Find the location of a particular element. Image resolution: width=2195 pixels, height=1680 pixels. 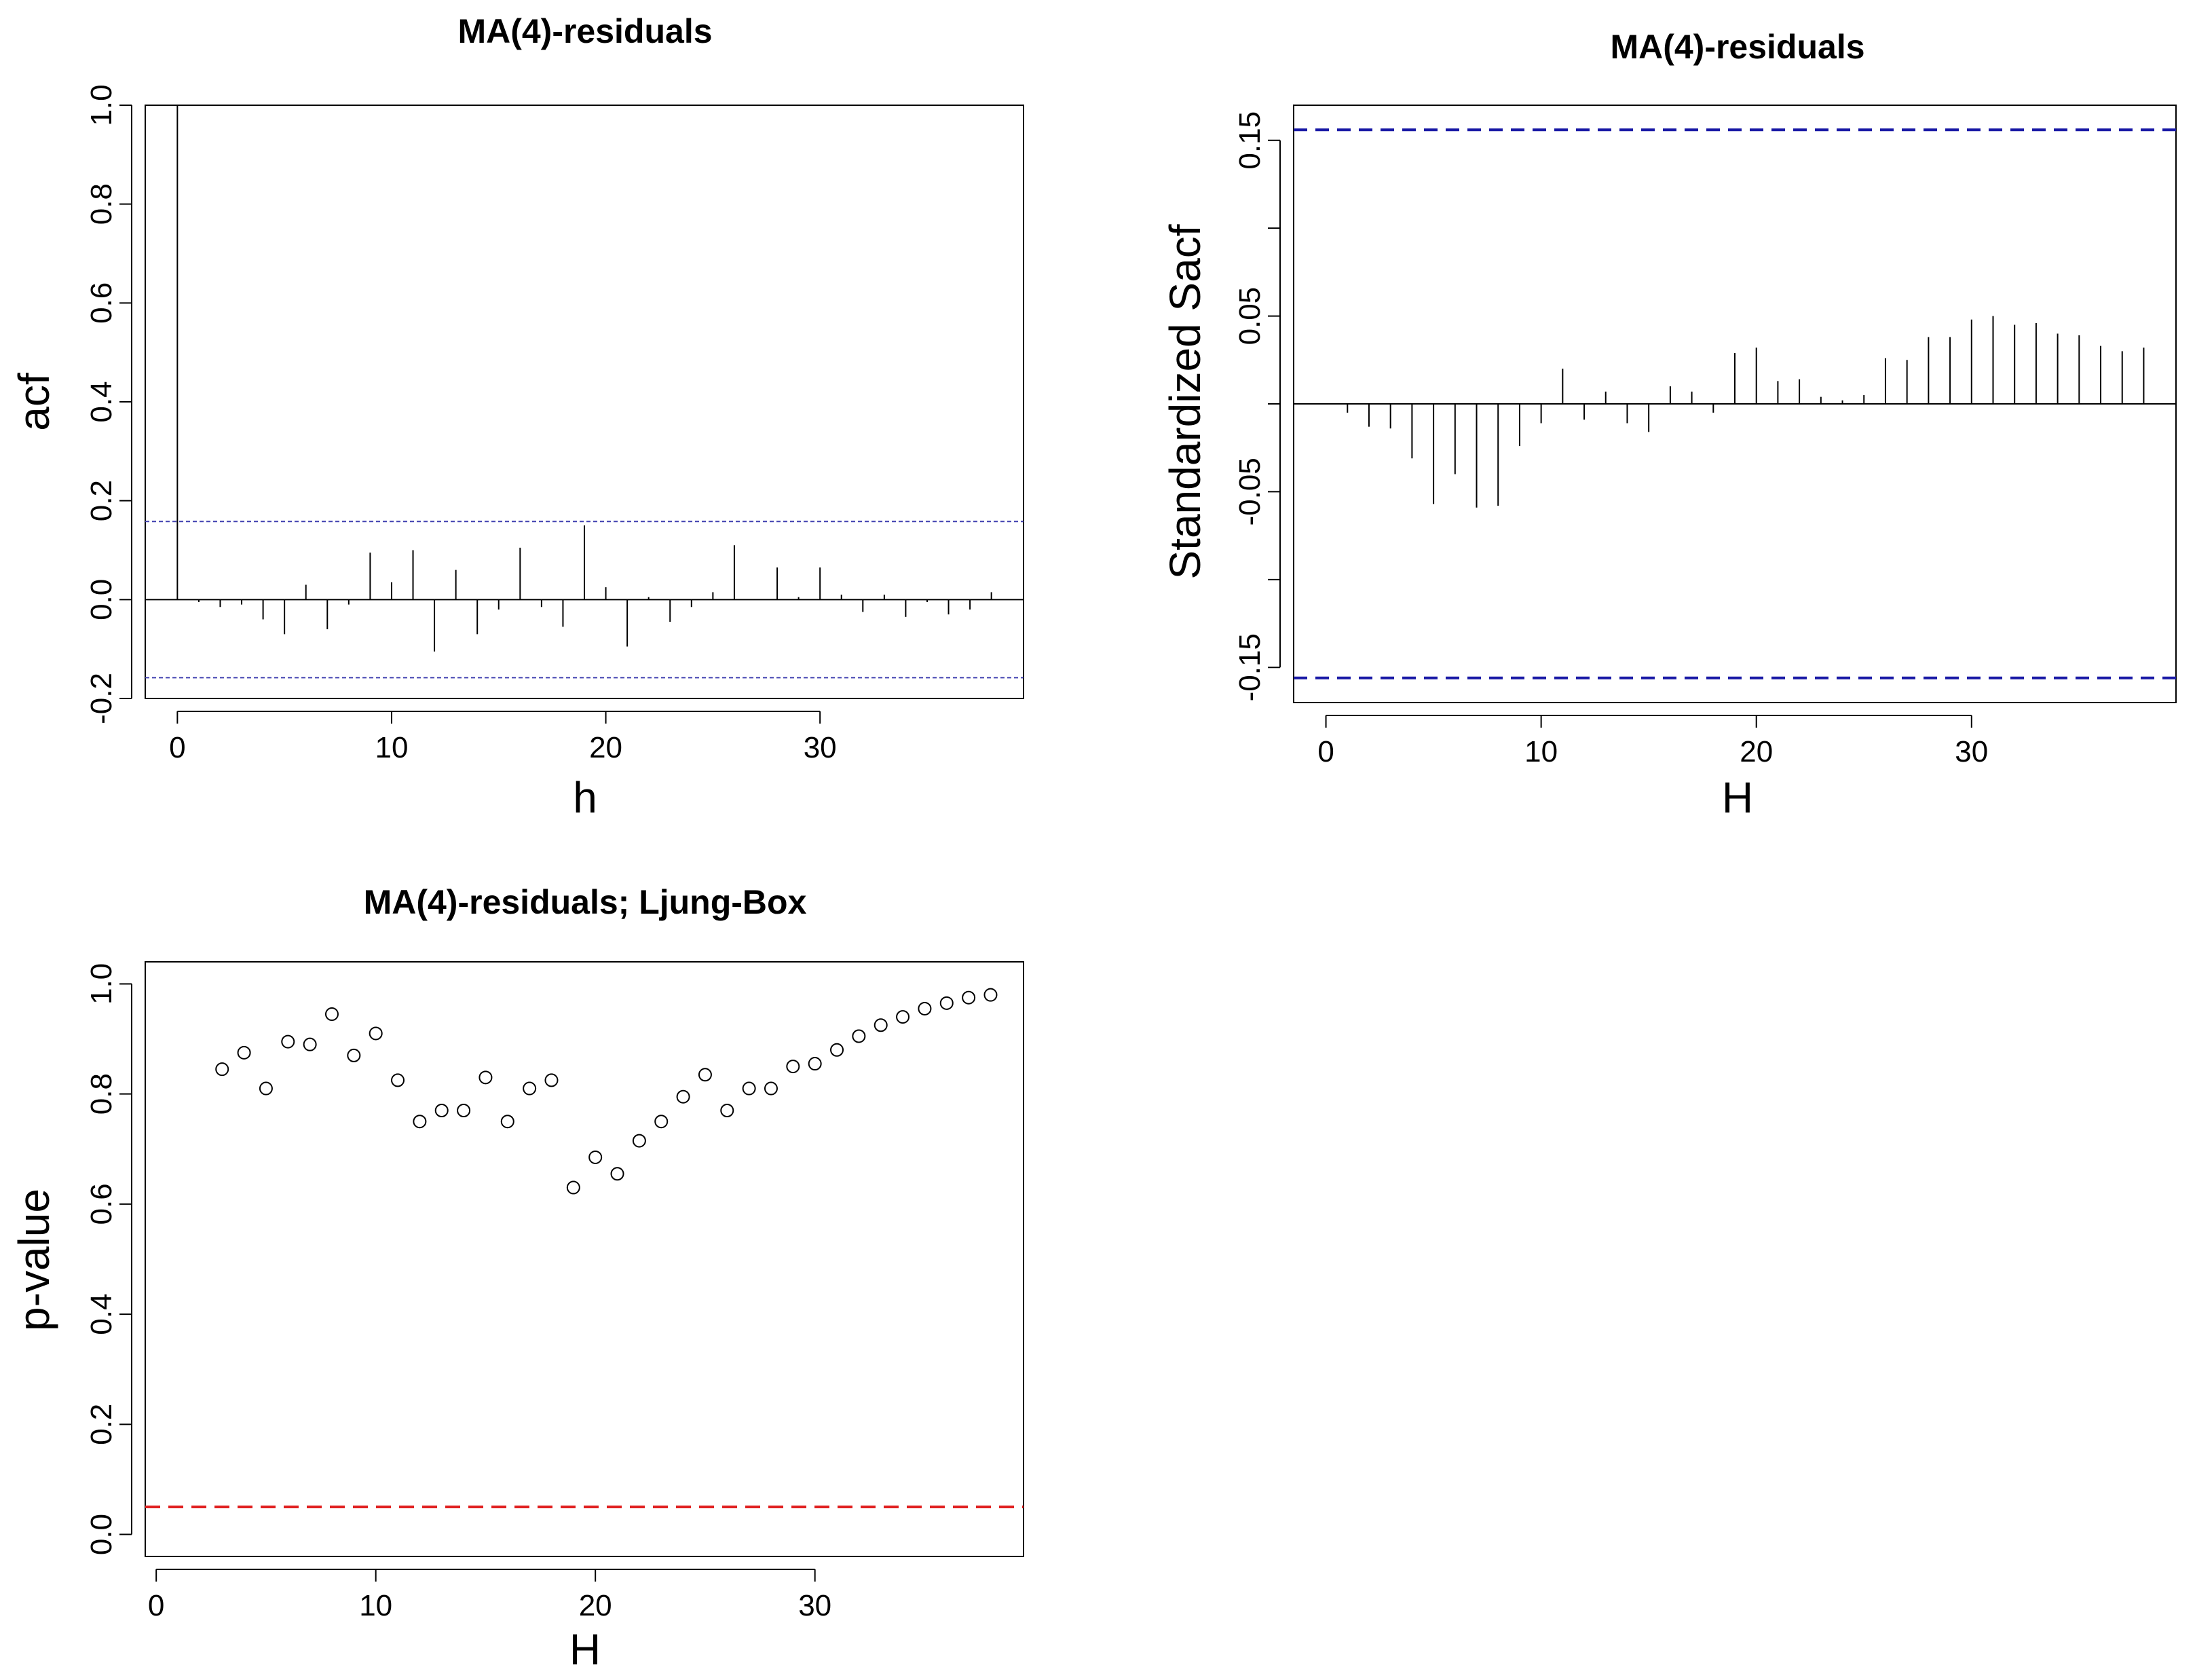

acf-y-tick-label: 0.2 is located at coordinates (101, 501).